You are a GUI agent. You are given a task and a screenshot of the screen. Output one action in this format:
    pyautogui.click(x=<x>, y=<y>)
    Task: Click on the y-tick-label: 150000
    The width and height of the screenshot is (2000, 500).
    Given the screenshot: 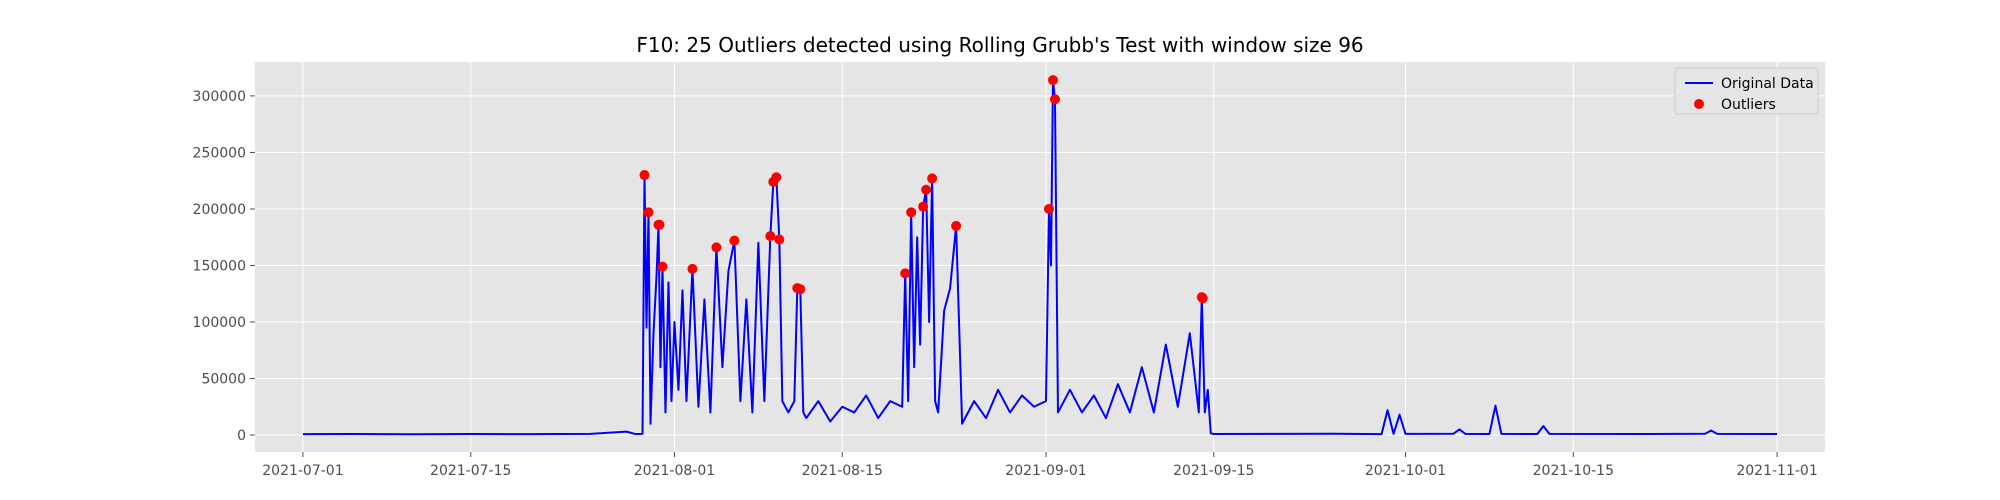 What is the action you would take?
    pyautogui.click(x=219, y=266)
    